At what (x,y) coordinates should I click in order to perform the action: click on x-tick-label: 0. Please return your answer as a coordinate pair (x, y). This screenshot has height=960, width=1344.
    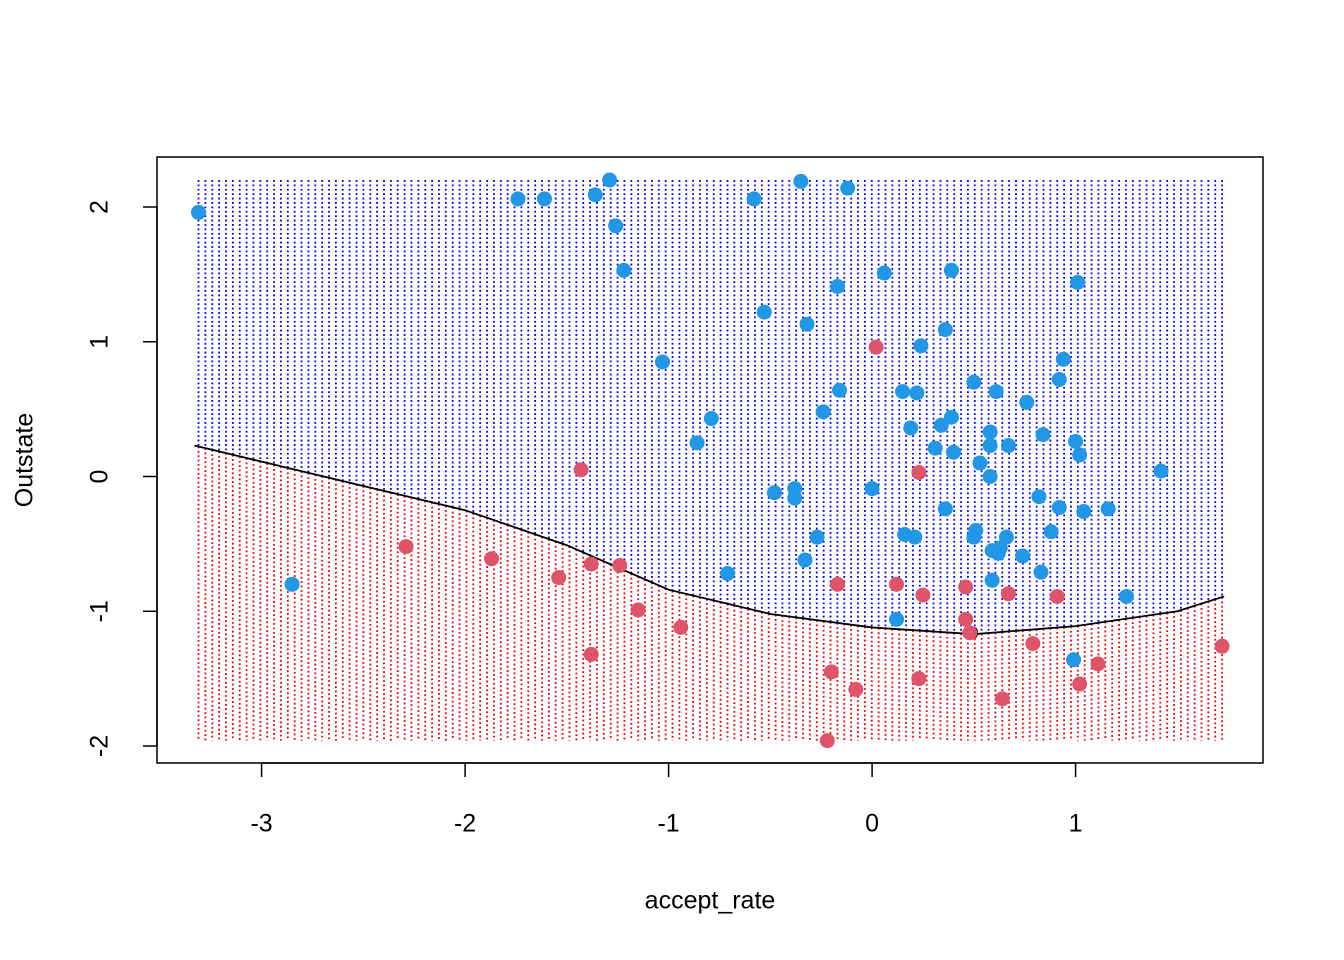
    Looking at the image, I should click on (872, 824).